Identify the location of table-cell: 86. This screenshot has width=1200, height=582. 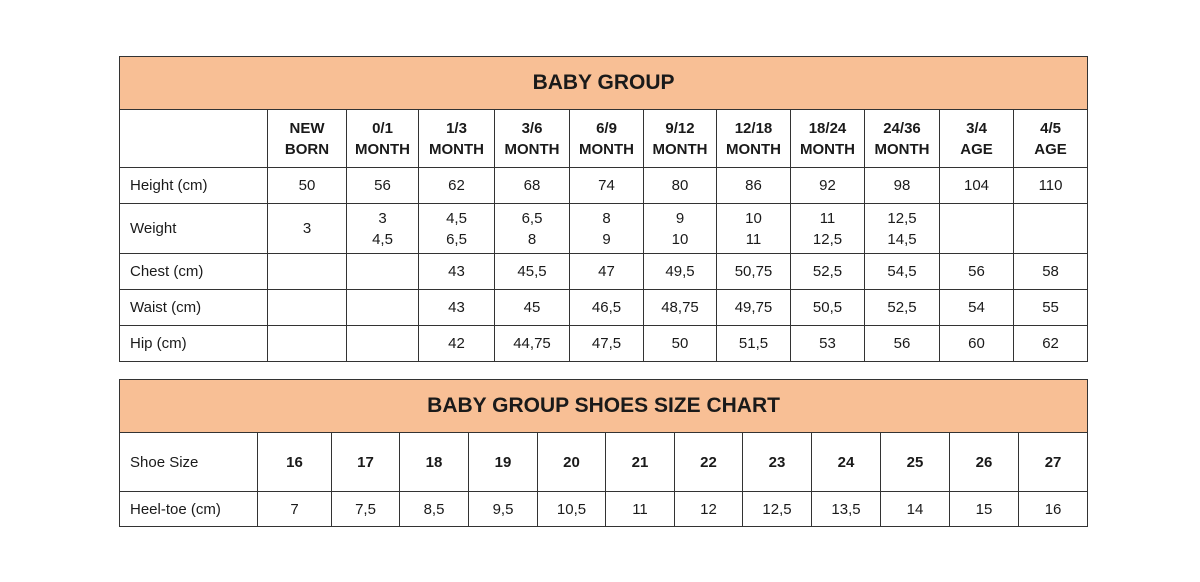
(753, 185).